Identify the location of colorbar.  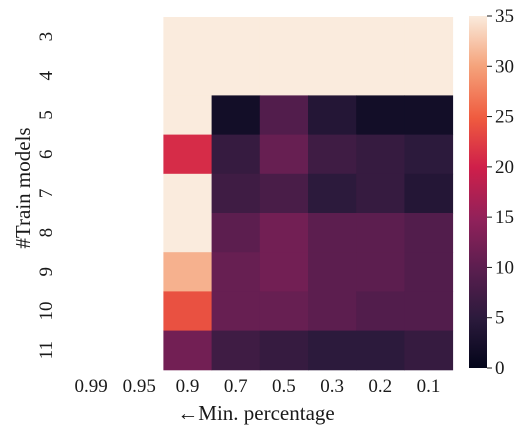
(478, 192).